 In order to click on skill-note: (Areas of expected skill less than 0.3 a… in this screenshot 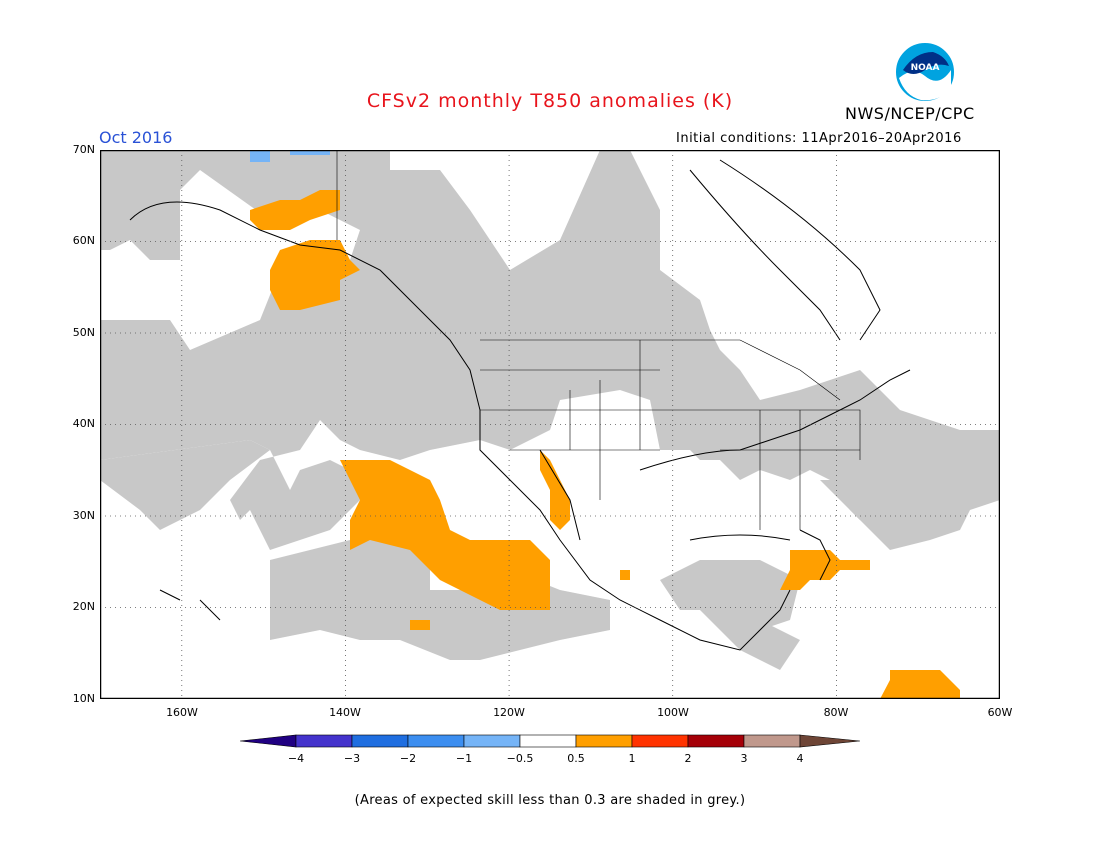, I will do `click(550, 800)`.